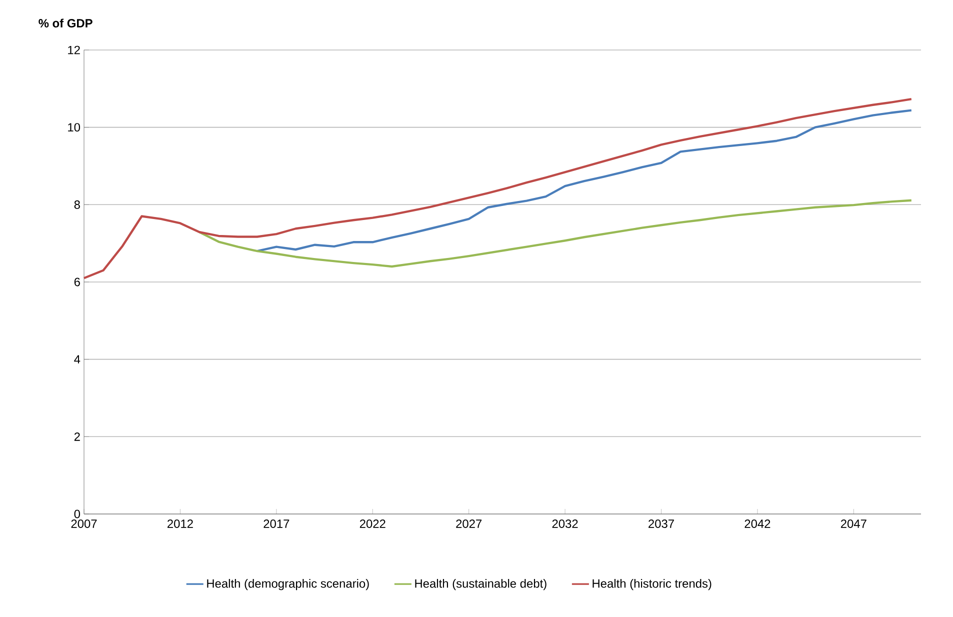 This screenshot has height=617, width=953. What do you see at coordinates (77, 282) in the screenshot?
I see `y-tick-label: 6` at bounding box center [77, 282].